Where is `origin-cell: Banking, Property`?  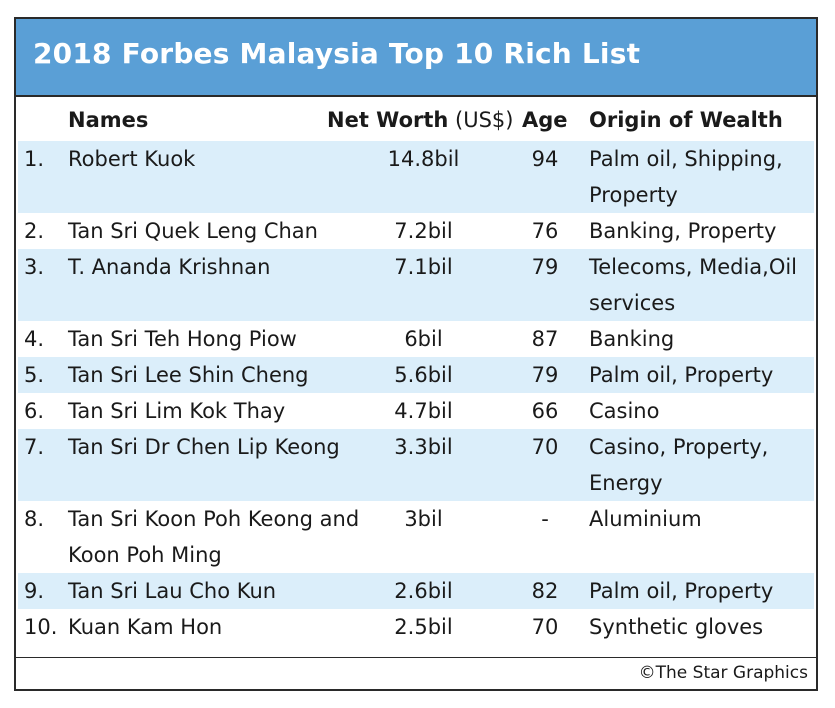
origin-cell: Banking, Property is located at coordinates (683, 231).